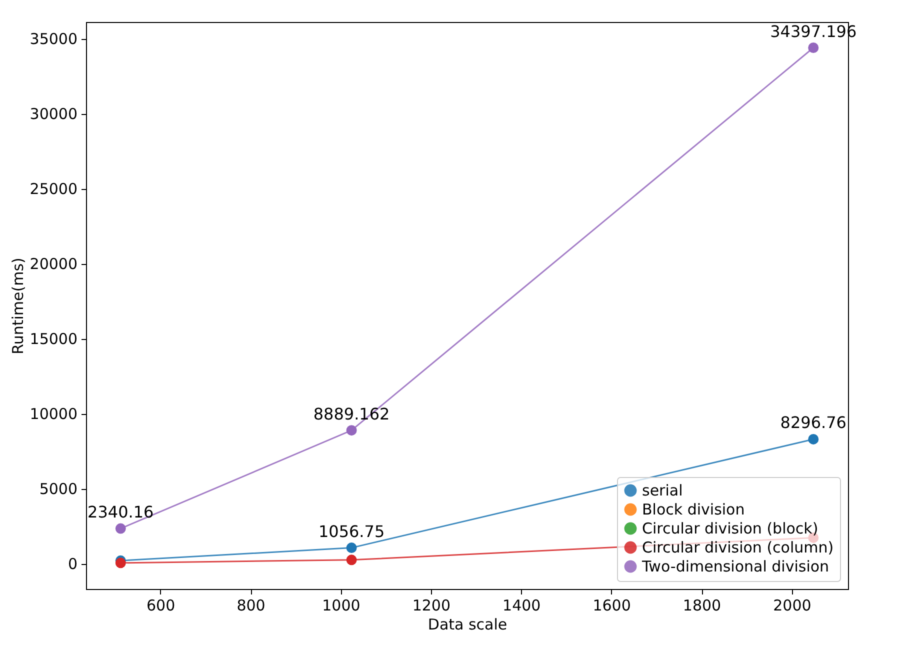 This screenshot has height=646, width=908. What do you see at coordinates (341, 605) in the screenshot?
I see `x-tick-label: 1000` at bounding box center [341, 605].